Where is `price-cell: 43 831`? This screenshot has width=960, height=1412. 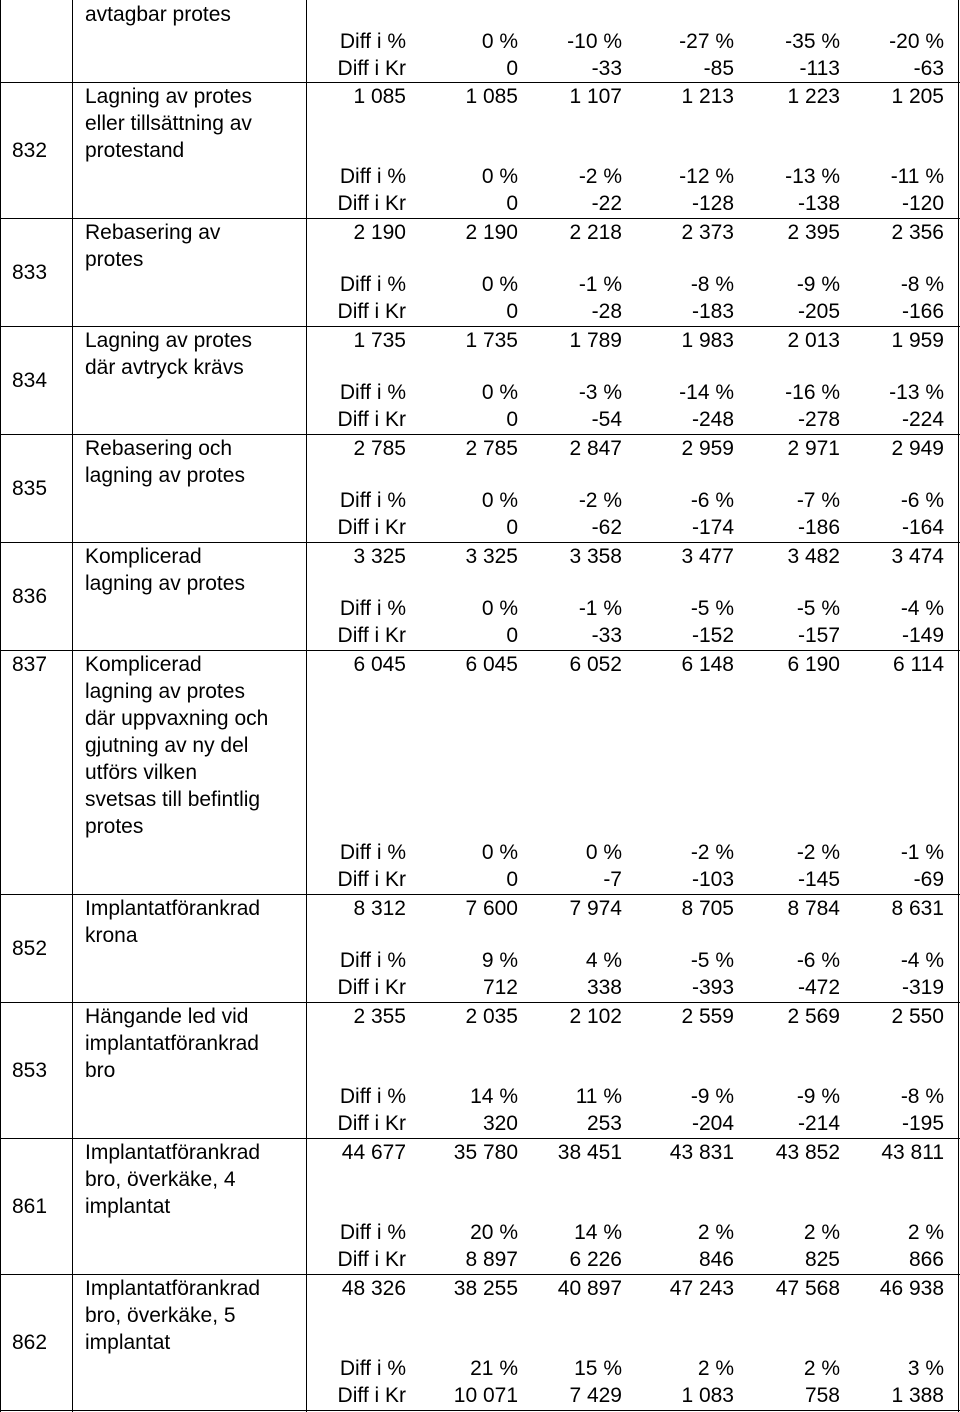
price-cell: 43 831 is located at coordinates (701, 1152).